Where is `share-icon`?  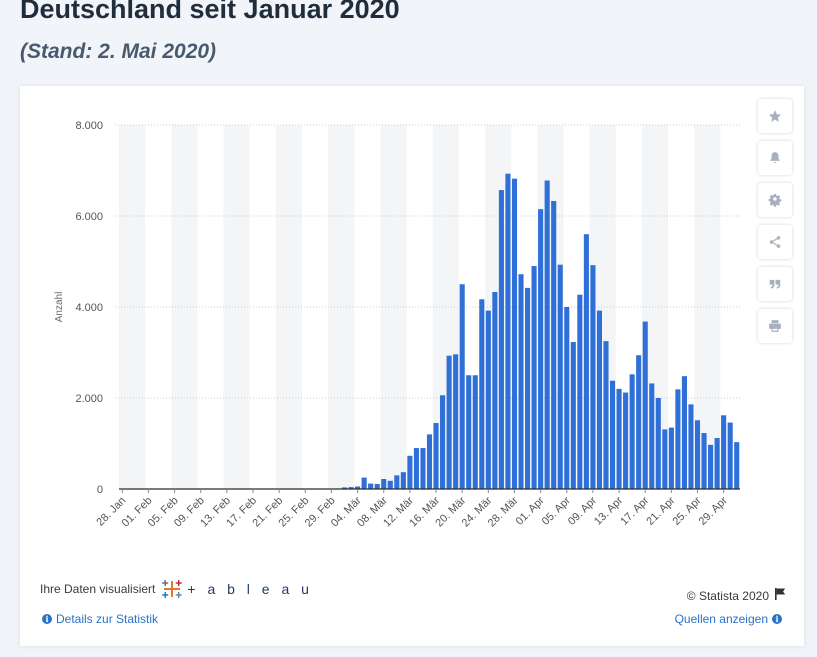 share-icon is located at coordinates (775, 242).